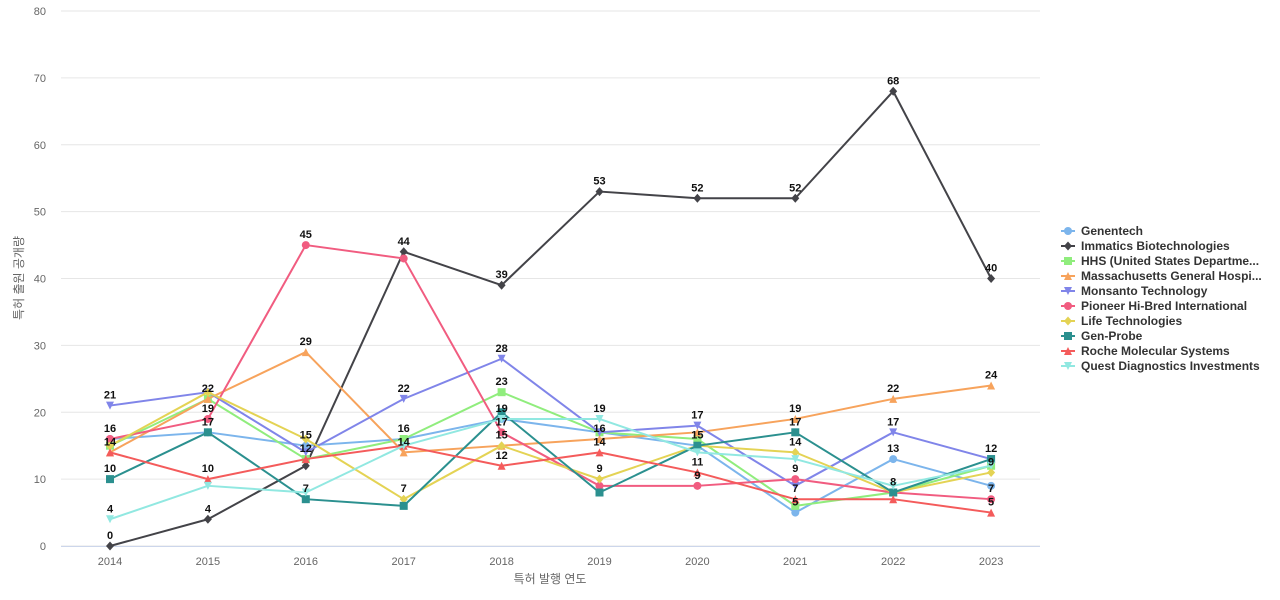  I want to click on legend-item: Monsanto Technology, so click(1134, 291).